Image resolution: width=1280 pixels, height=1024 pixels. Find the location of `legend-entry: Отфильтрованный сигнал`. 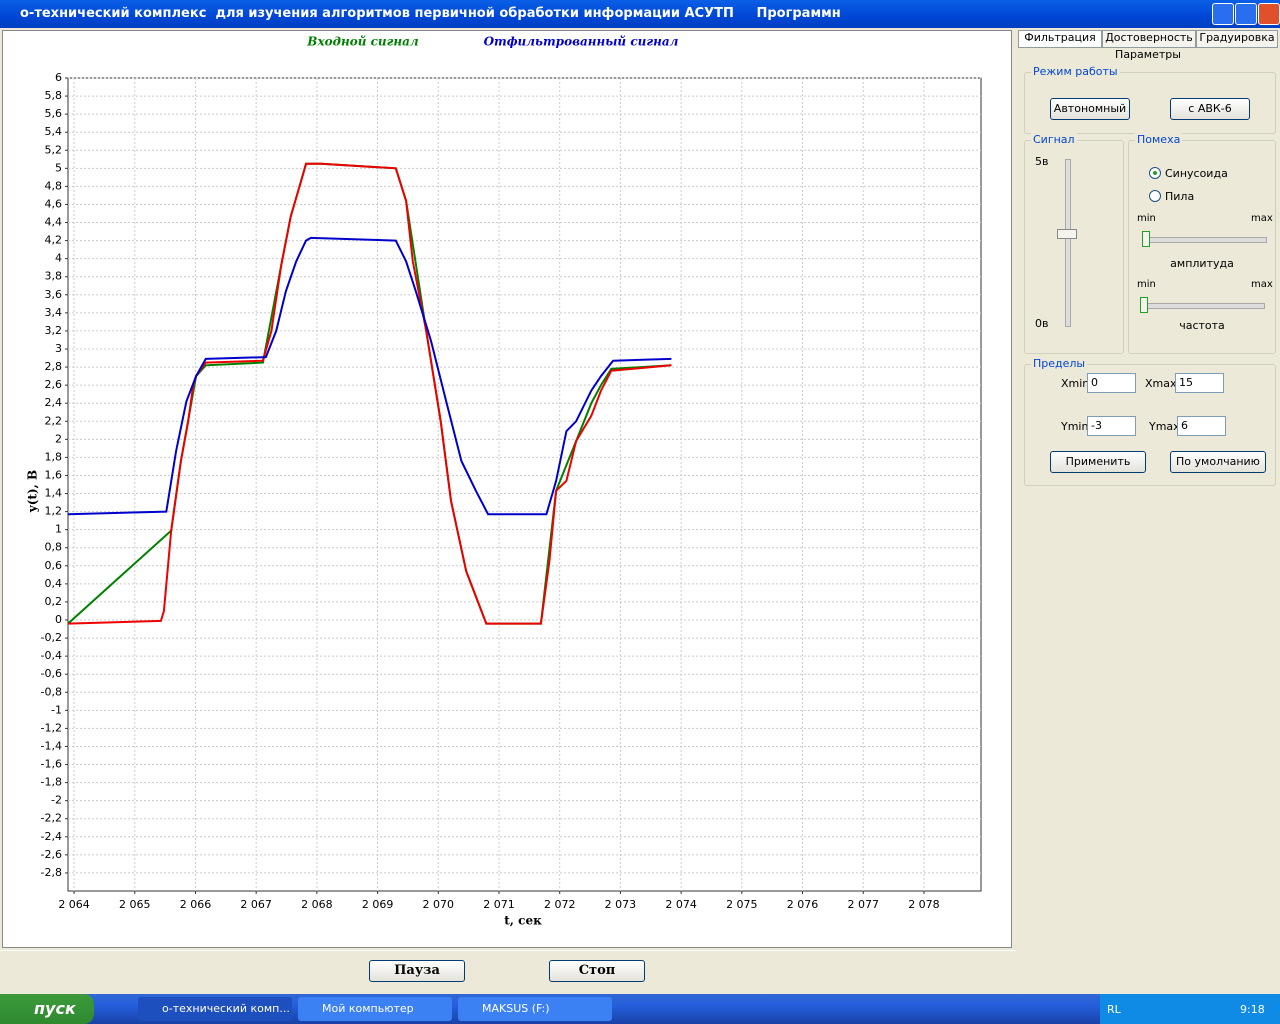

legend-entry: Отфильтрованный сигнал is located at coordinates (581, 42).